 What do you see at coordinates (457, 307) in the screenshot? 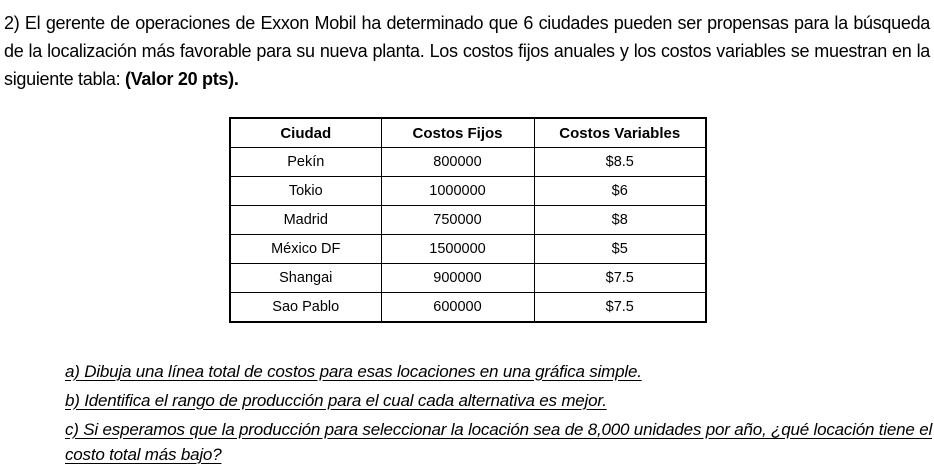
I see `cell-fixed-cost: 600000` at bounding box center [457, 307].